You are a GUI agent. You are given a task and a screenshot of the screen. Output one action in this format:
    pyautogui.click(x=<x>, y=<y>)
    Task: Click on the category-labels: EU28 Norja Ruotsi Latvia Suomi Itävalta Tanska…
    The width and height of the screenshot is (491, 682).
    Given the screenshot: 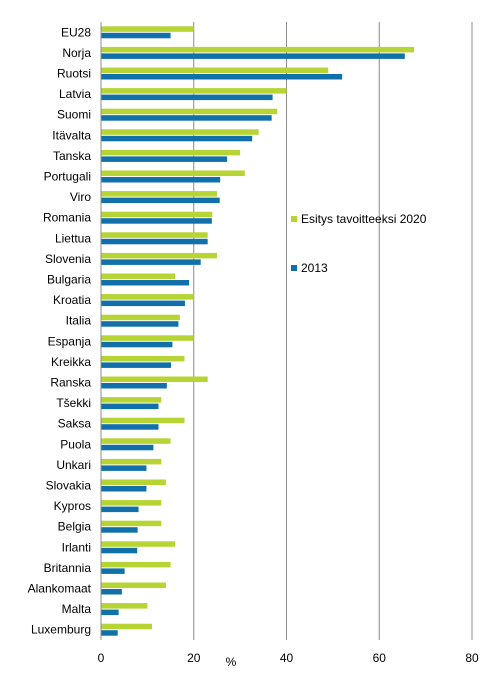 What is the action you would take?
    pyautogui.click(x=60, y=330)
    